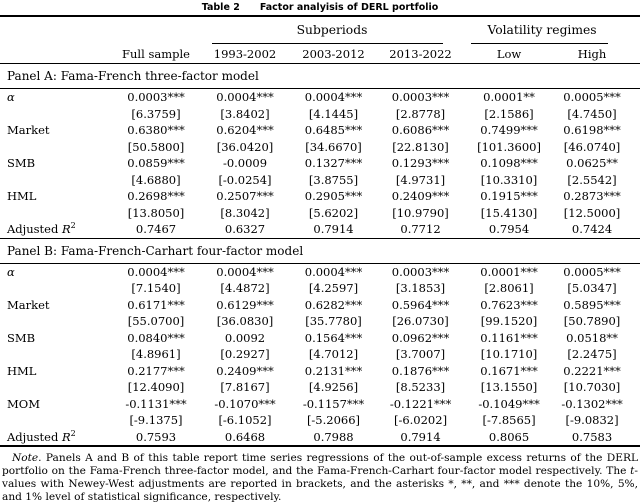 The height and width of the screenshot is (503, 640). Describe the element at coordinates (509, 113) in the screenshot. I see `tstat-cell: [2.1586]` at that location.